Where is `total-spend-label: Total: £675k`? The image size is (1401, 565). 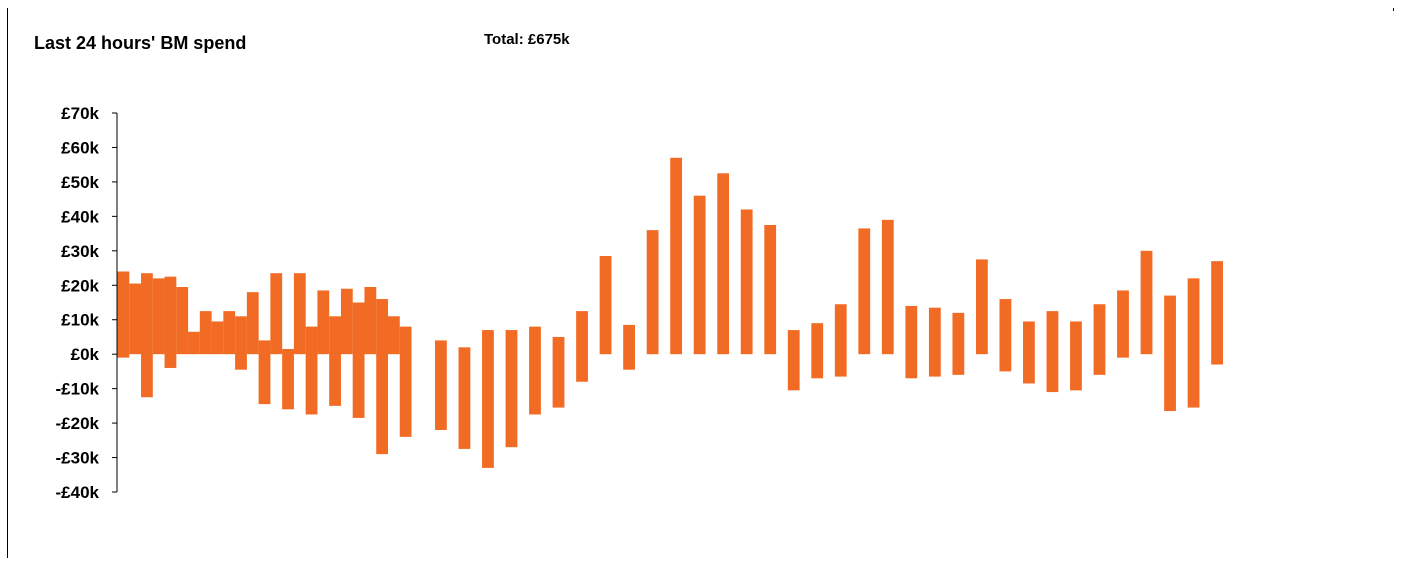
total-spend-label: Total: £675k is located at coordinates (527, 39).